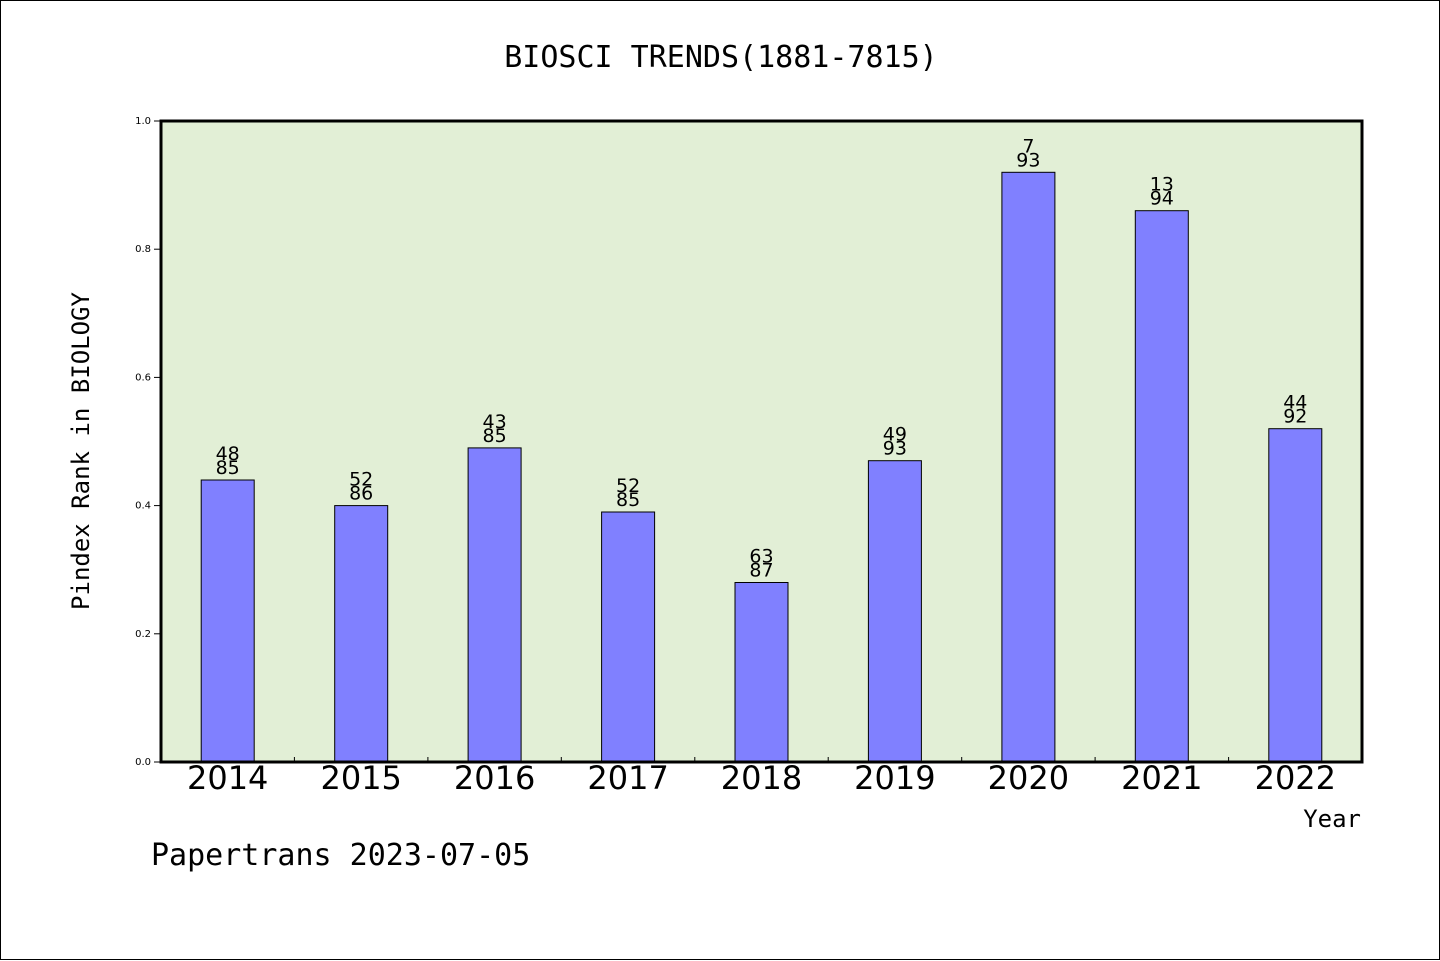 Image resolution: width=1440 pixels, height=961 pixels. Describe the element at coordinates (494, 605) in the screenshot. I see `bar-2016` at that location.